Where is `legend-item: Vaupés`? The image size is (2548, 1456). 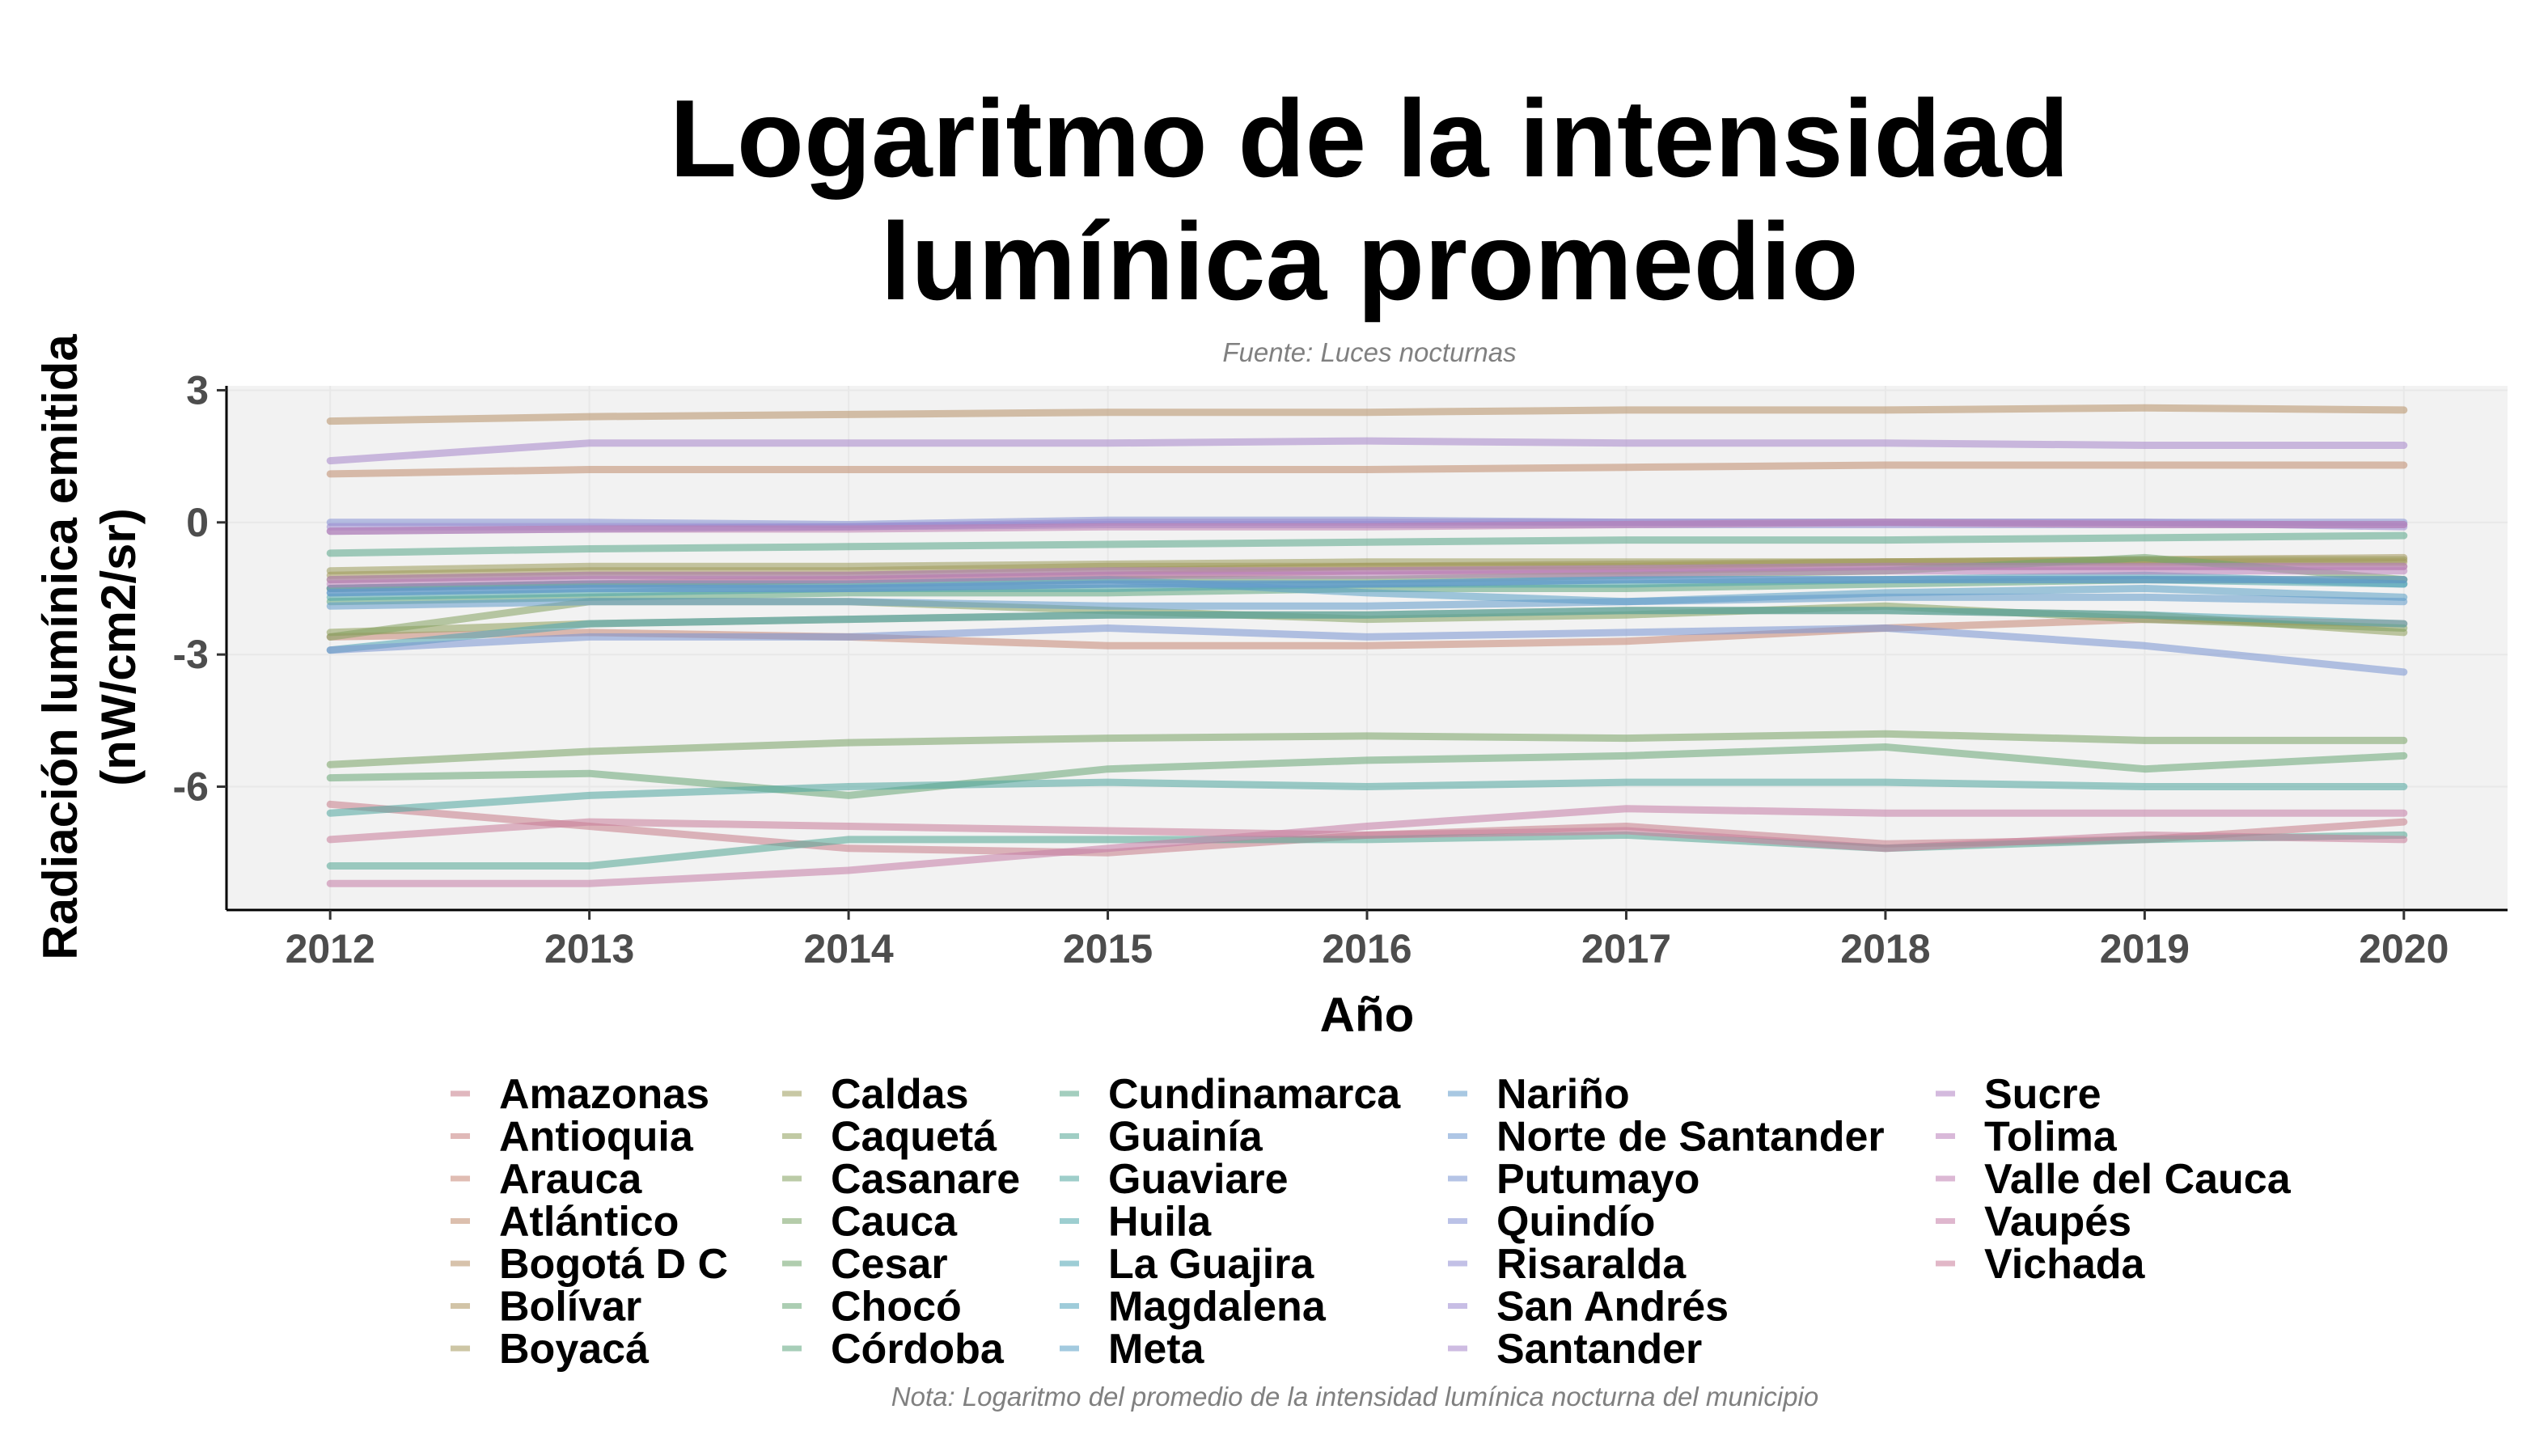 legend-item: Vaupés is located at coordinates (2033, 1223).